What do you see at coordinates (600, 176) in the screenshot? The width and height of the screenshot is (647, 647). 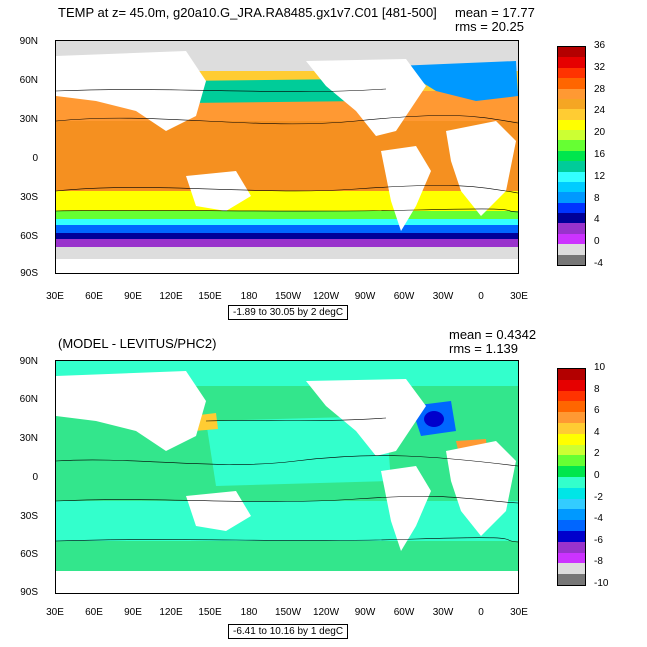 I see `panel1-colorbar-label: 12` at bounding box center [600, 176].